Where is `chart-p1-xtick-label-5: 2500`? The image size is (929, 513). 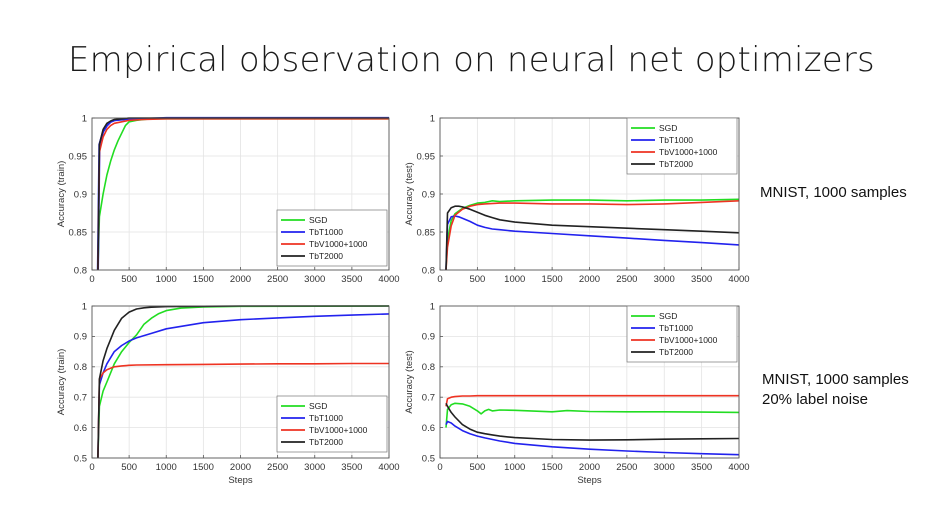
chart-p1-xtick-label-5: 2500 is located at coordinates (277, 279).